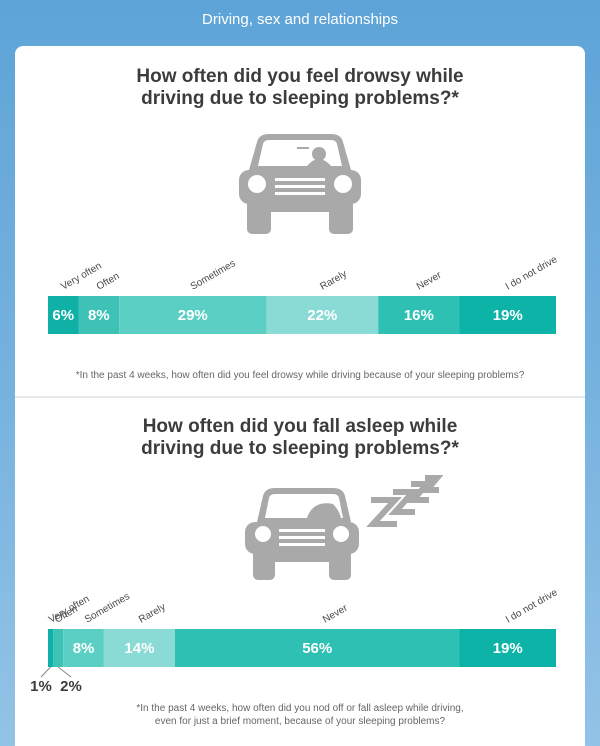 The width and height of the screenshot is (600, 746). What do you see at coordinates (333, 281) in the screenshot?
I see `chart1-category-label: Rarely` at bounding box center [333, 281].